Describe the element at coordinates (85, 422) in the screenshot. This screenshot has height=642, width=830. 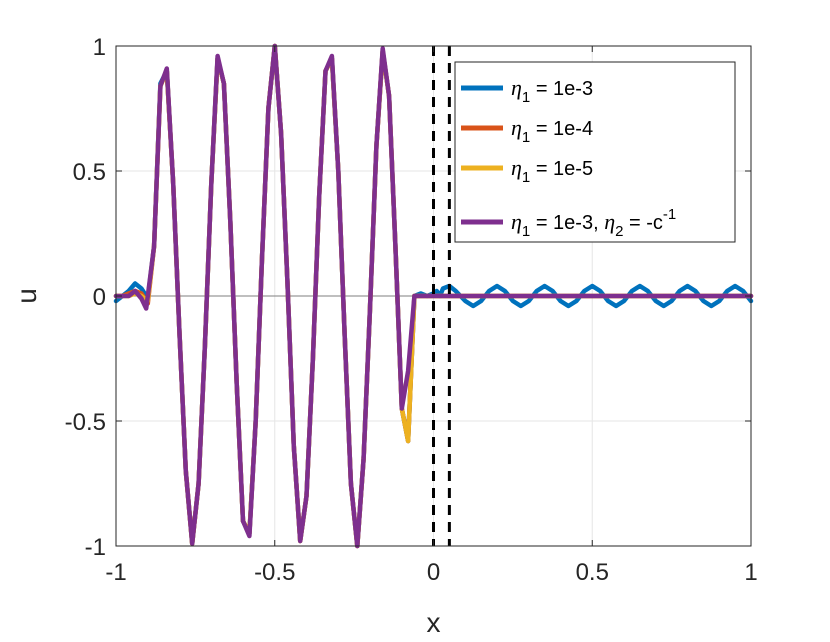
I see `y-tick-label-1: -0.5` at that location.